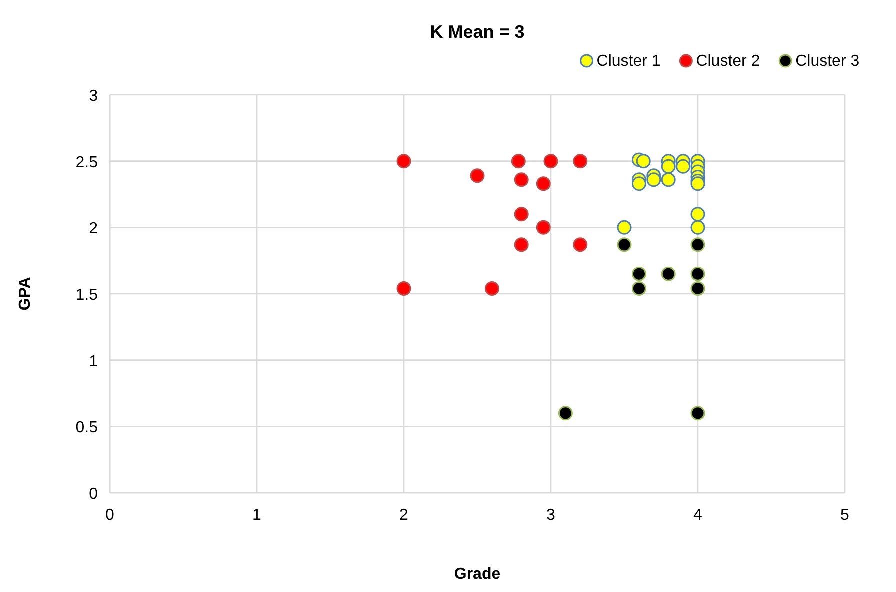  Describe the element at coordinates (404, 515) in the screenshot. I see `x-tick-label: 2` at that location.